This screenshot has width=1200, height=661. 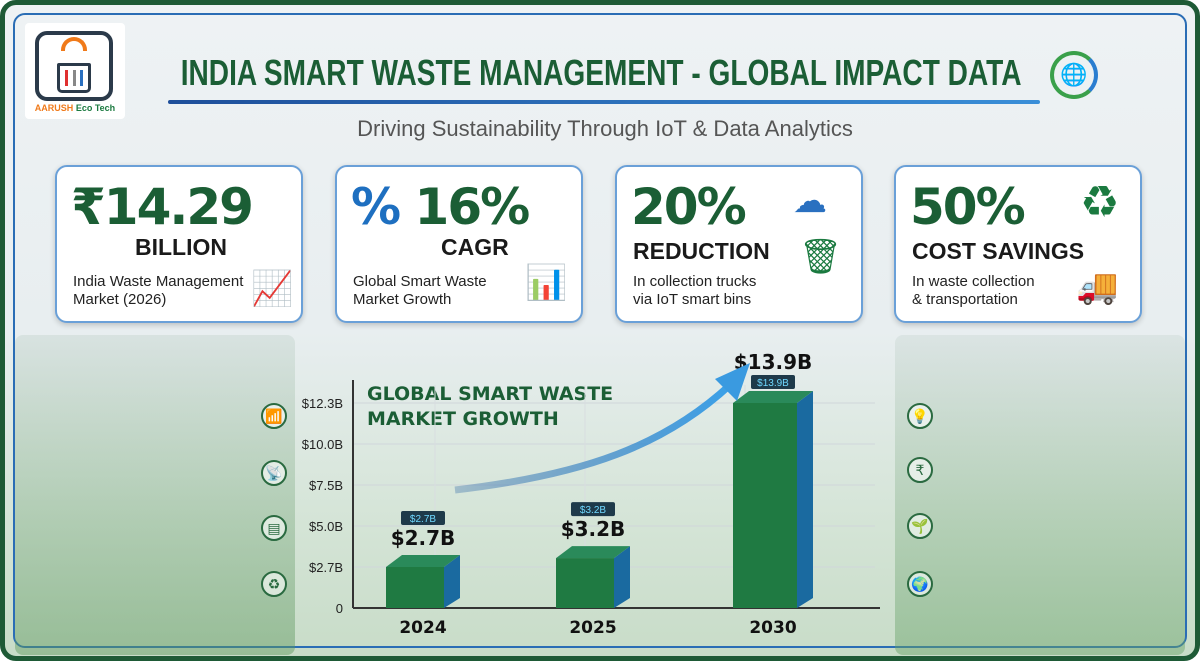 I want to click on globe-recycle-icon: 🌐, so click(x=1074, y=75).